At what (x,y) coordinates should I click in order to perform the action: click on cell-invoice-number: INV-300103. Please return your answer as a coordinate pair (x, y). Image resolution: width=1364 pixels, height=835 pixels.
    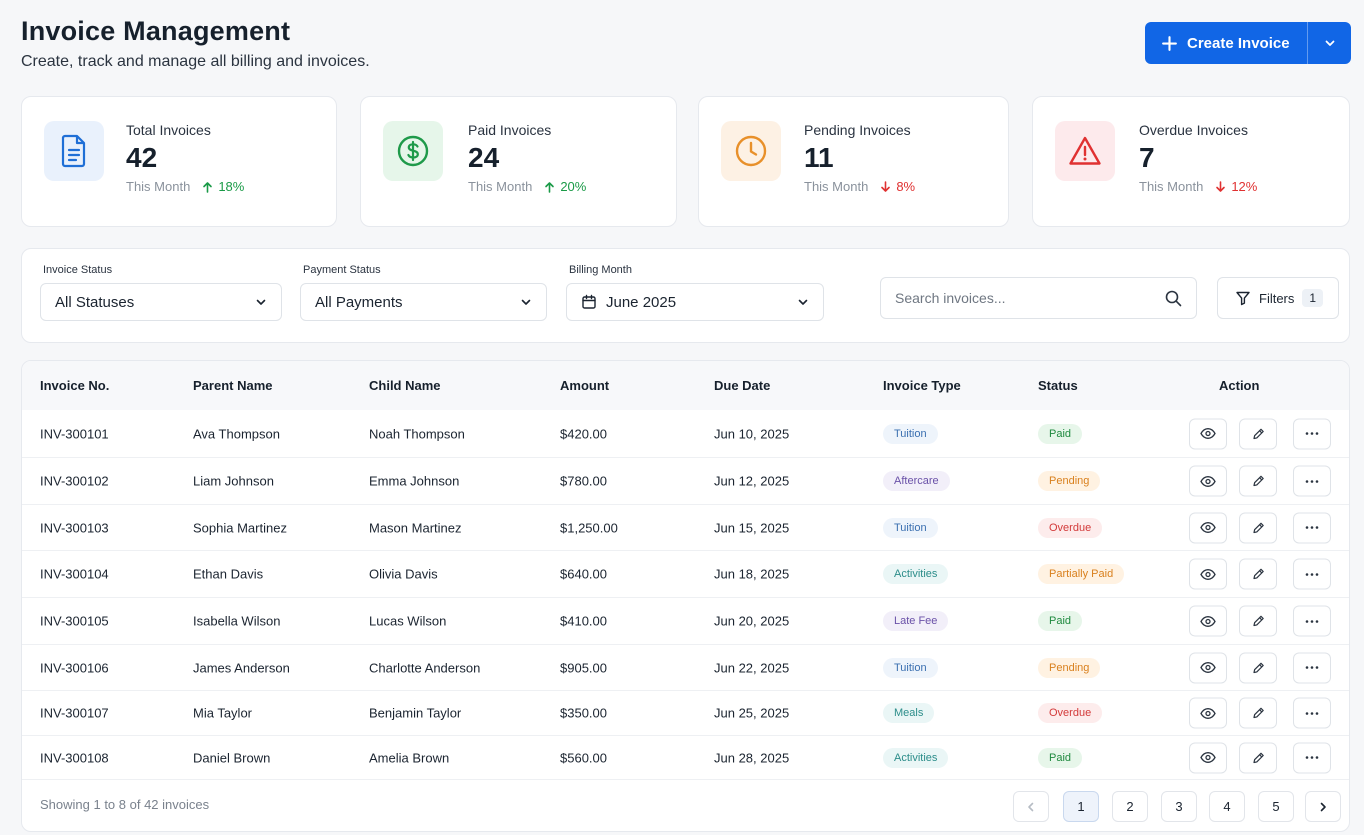
    Looking at the image, I should click on (74, 527).